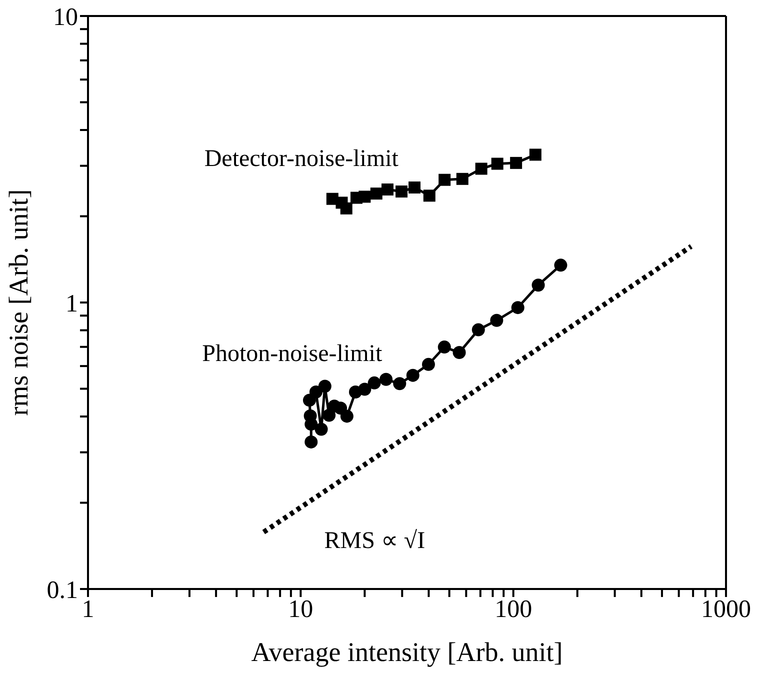 This screenshot has height=679, width=771. Describe the element at coordinates (726, 609) in the screenshot. I see `x-tick-label: 1000` at that location.